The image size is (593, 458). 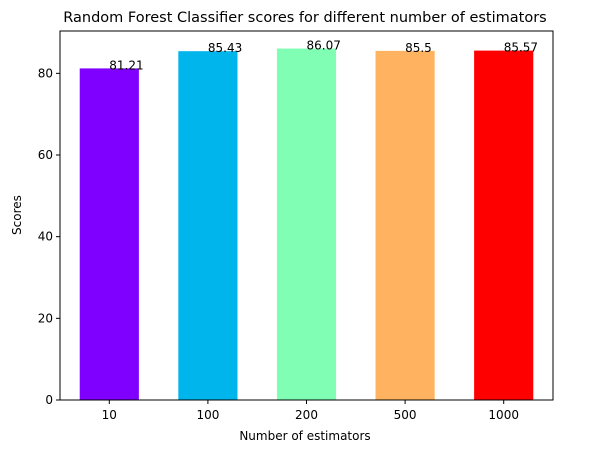 I want to click on y-axis-label: Scores, so click(x=17, y=215).